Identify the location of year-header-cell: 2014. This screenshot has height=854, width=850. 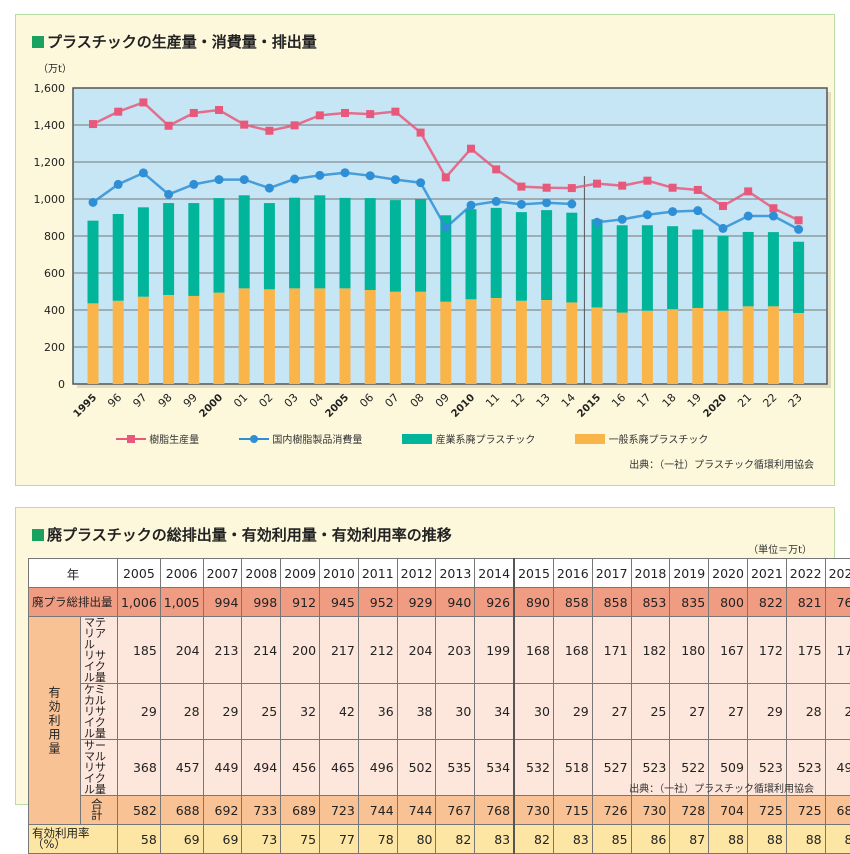
(494, 573).